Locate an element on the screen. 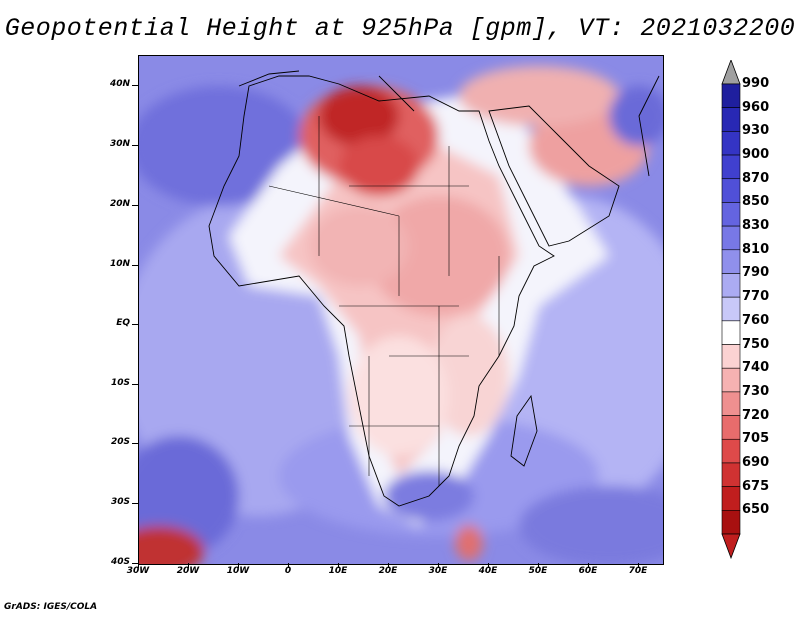  colorbar-label: 830 is located at coordinates (756, 226).